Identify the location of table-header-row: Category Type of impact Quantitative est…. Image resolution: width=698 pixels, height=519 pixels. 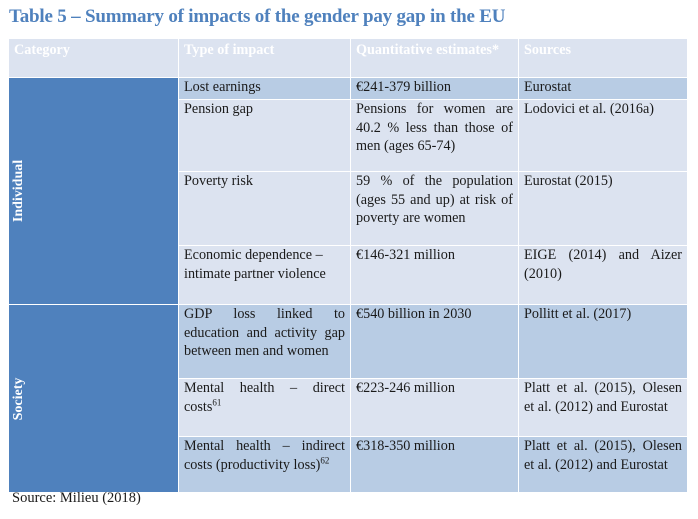
(348, 58).